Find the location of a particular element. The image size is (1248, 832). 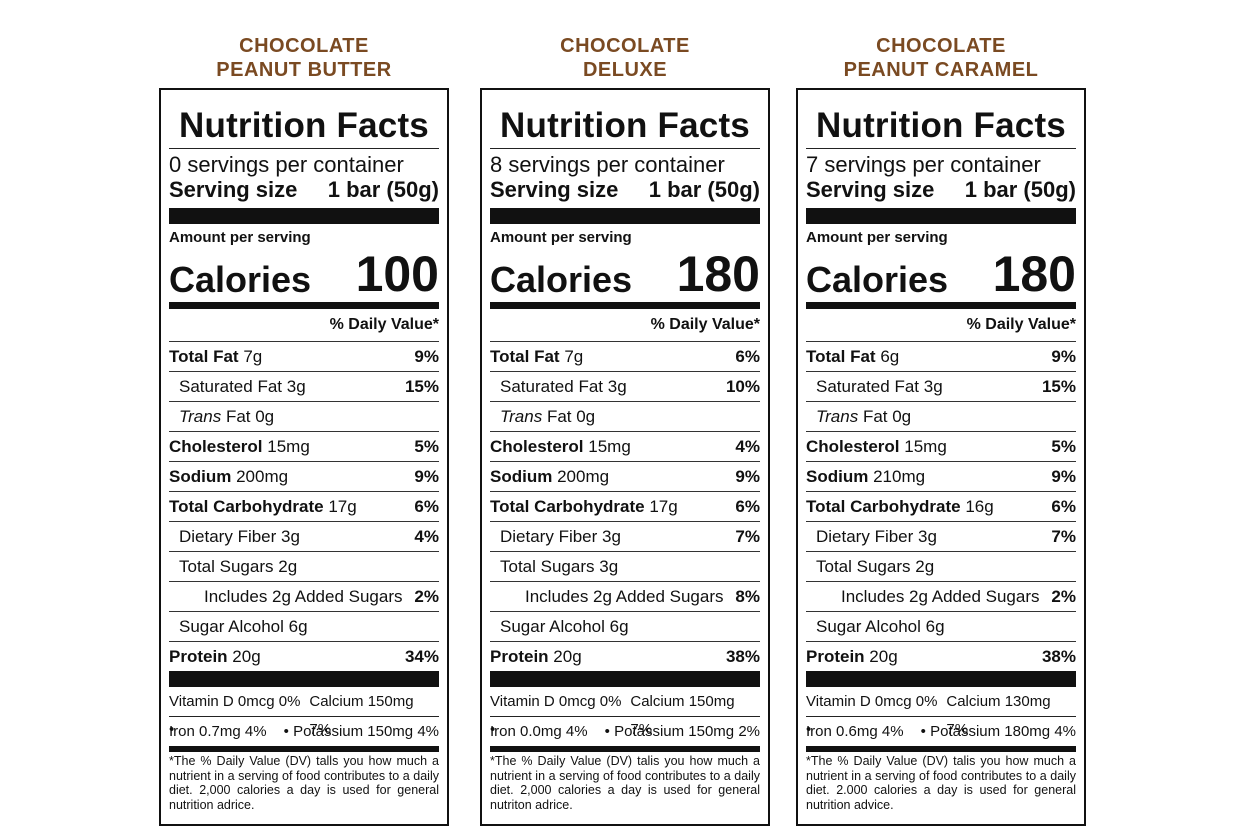

vitamin-right: • Potassium 180mg 4% is located at coordinates (998, 731).